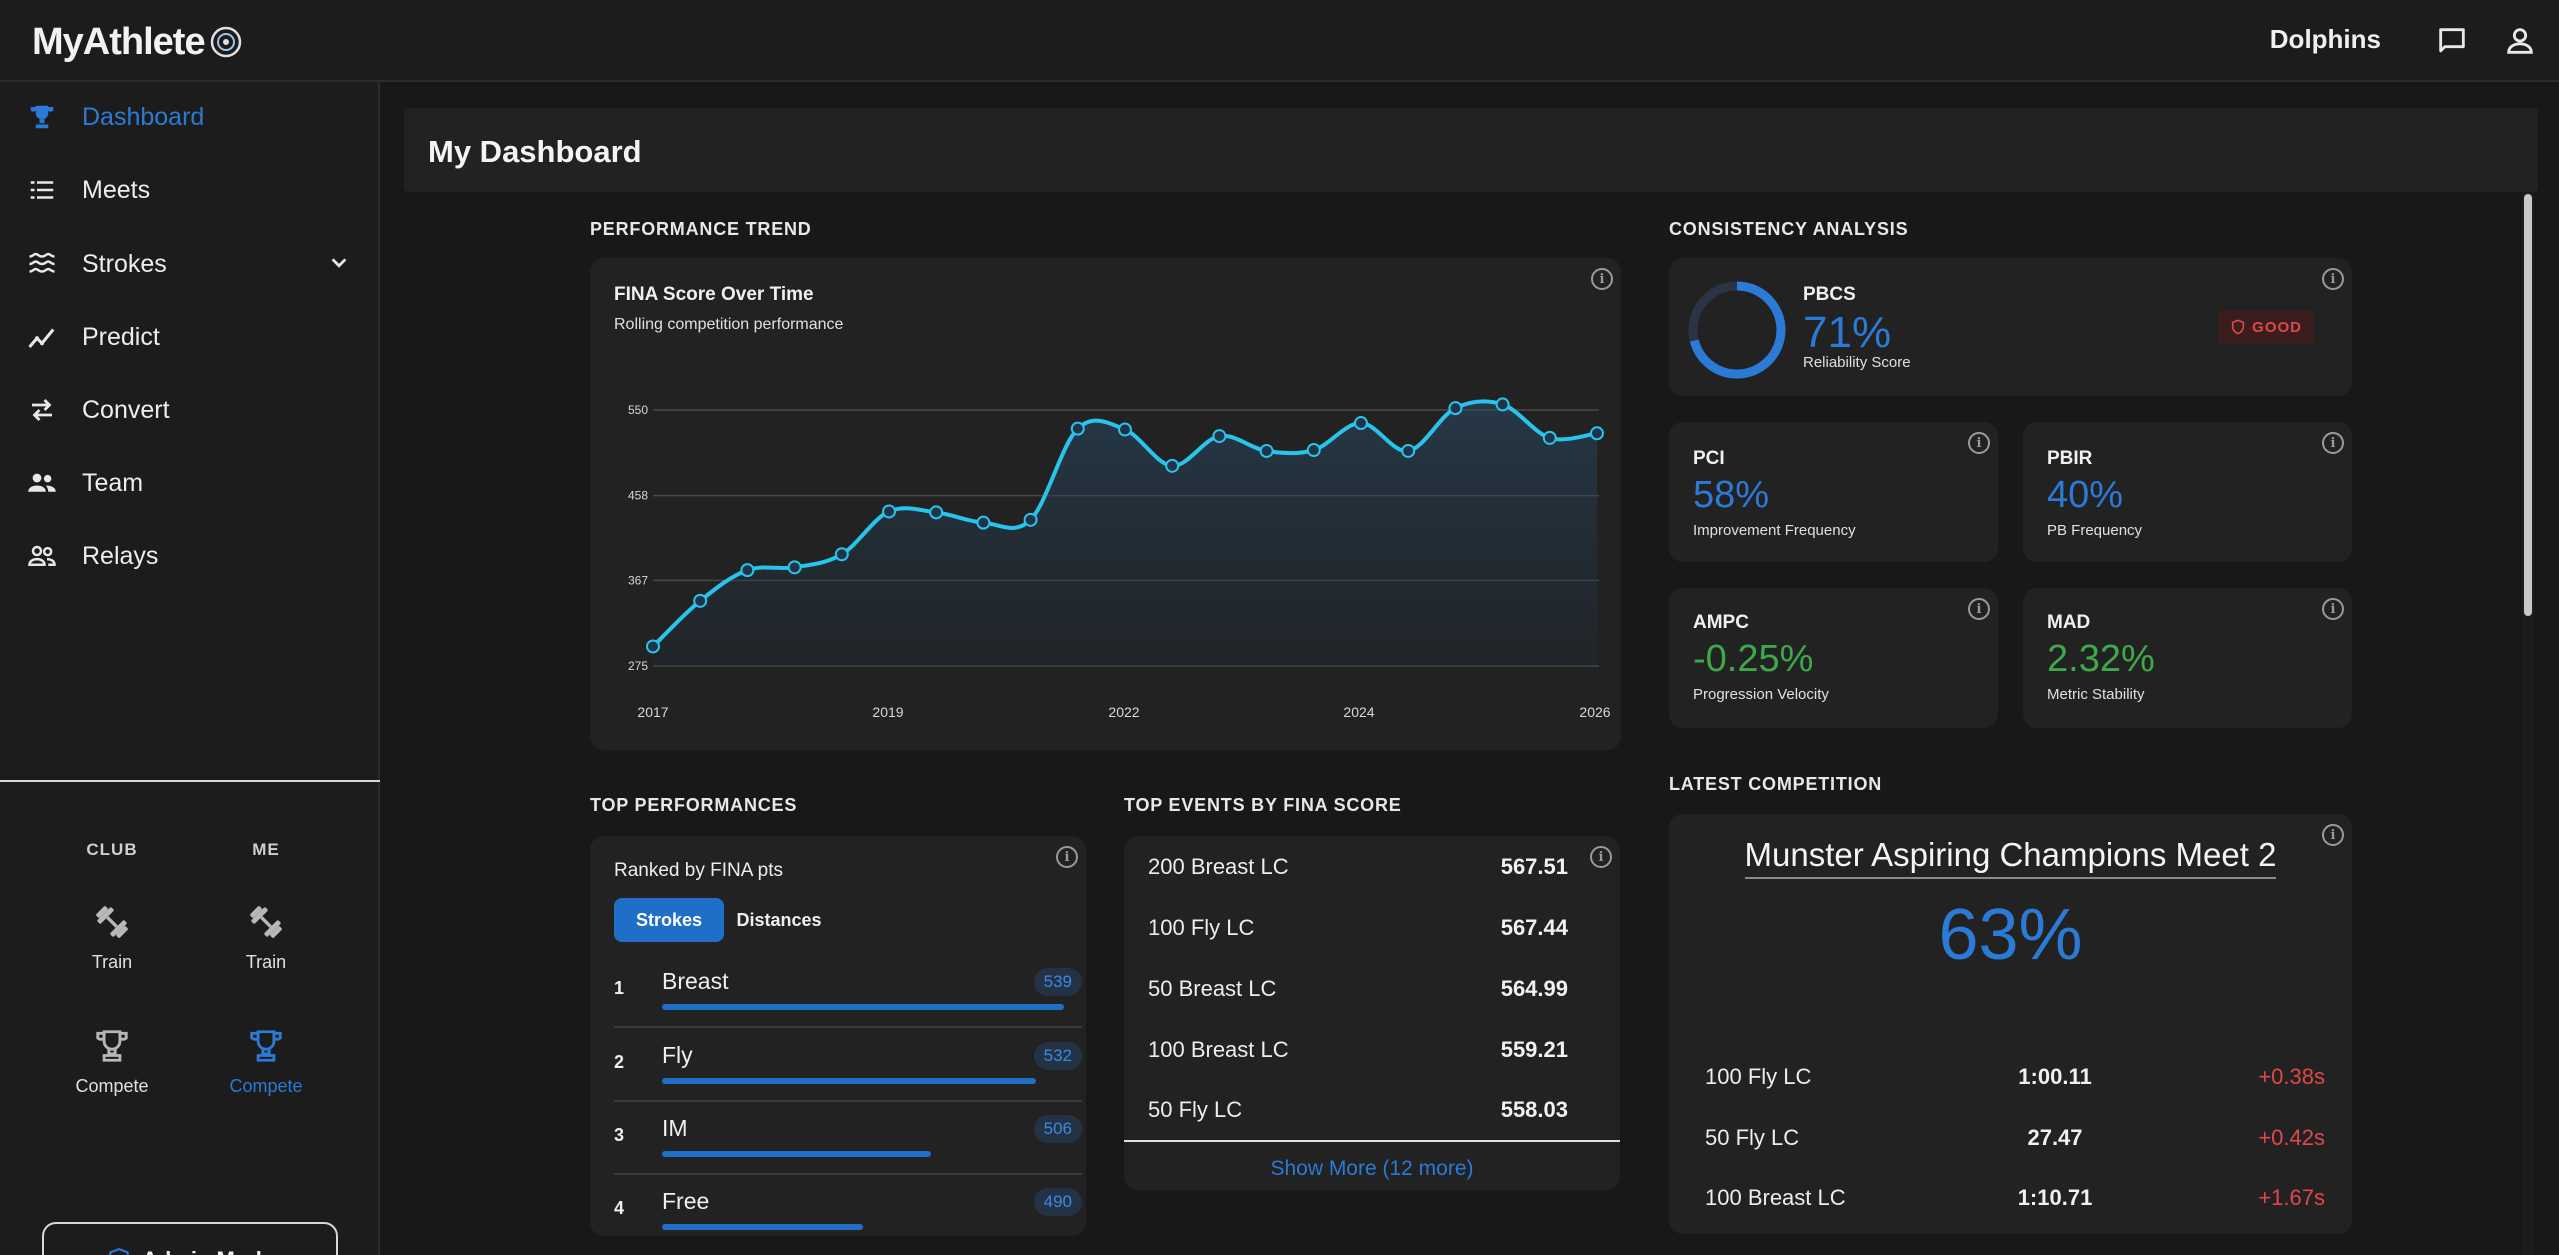 The height and width of the screenshot is (1255, 2559). I want to click on me-compete-button: Compete, so click(266, 1059).